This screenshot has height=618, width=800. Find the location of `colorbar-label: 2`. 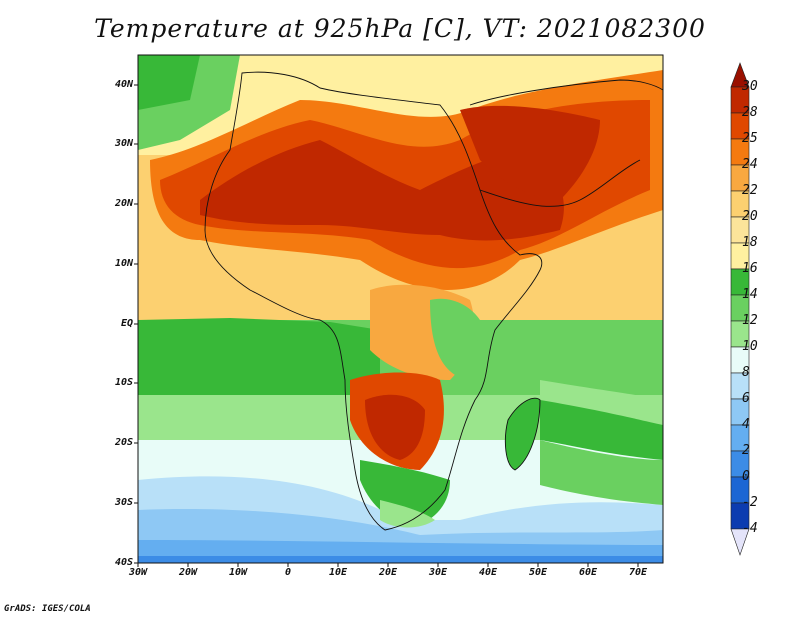

colorbar-label: 2 is located at coordinates (746, 450).